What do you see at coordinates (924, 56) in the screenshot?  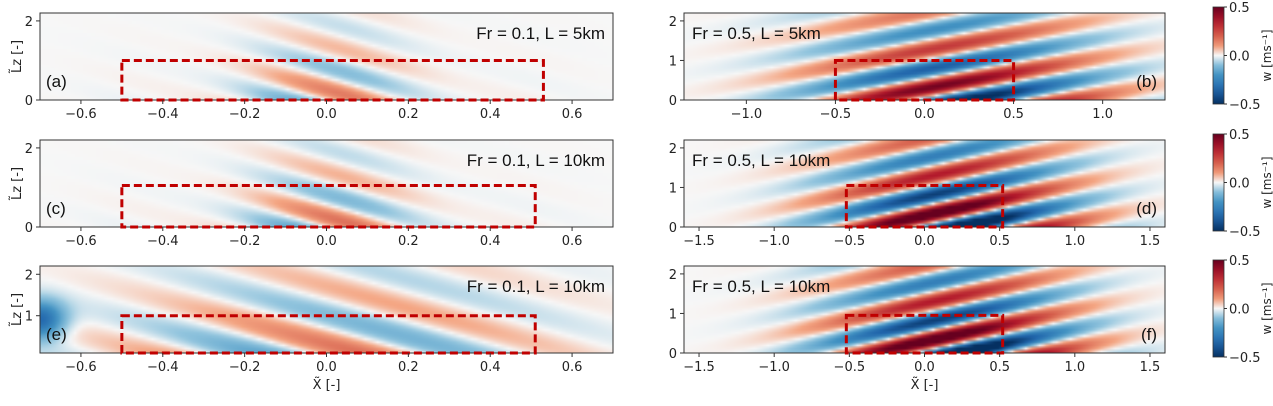 I see `heatmap-b` at bounding box center [924, 56].